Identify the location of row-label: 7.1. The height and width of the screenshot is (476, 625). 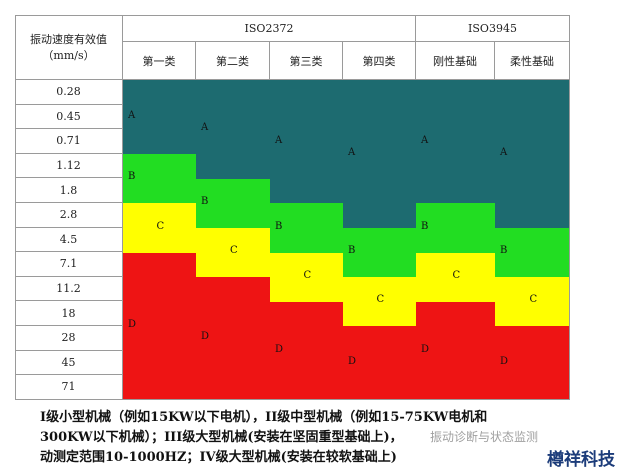
(69, 264).